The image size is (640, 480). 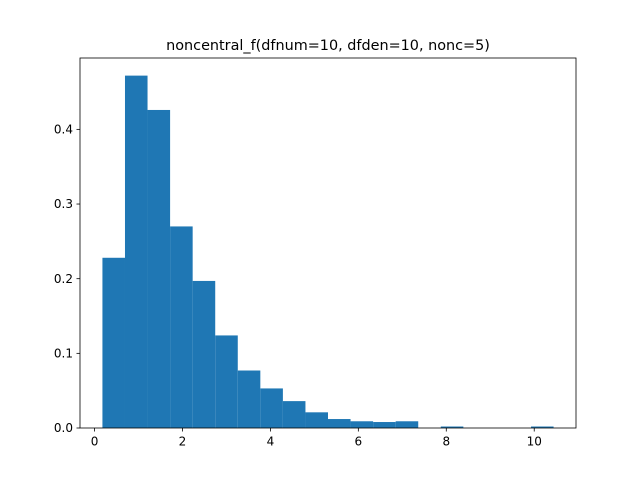 I want to click on y-tick-label: 0.2, so click(x=63, y=279).